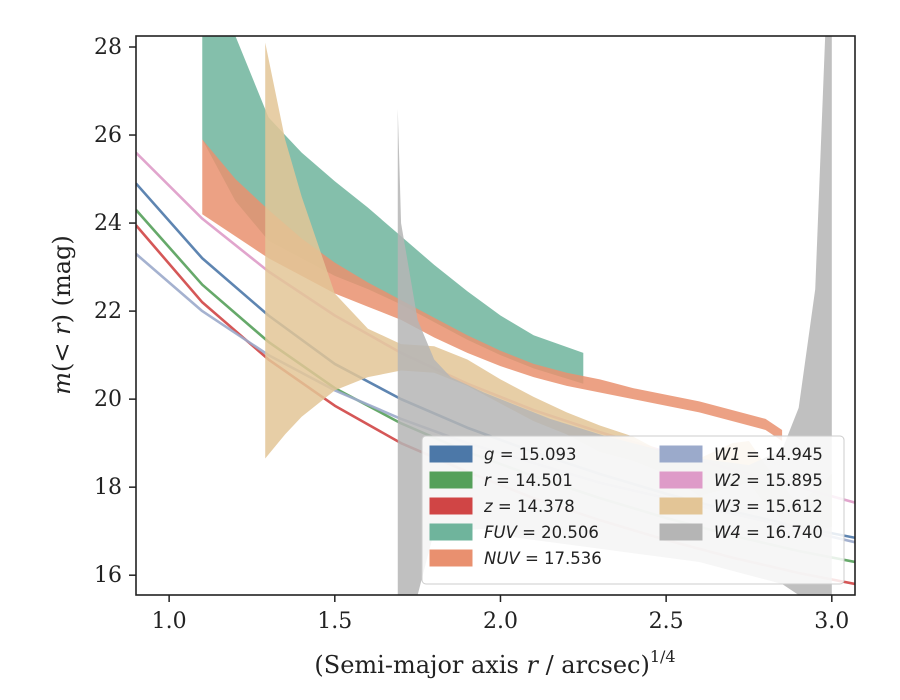 This screenshot has height=700, width=900. What do you see at coordinates (451, 558) in the screenshot?
I see `legend-swatch-nuv` at bounding box center [451, 558].